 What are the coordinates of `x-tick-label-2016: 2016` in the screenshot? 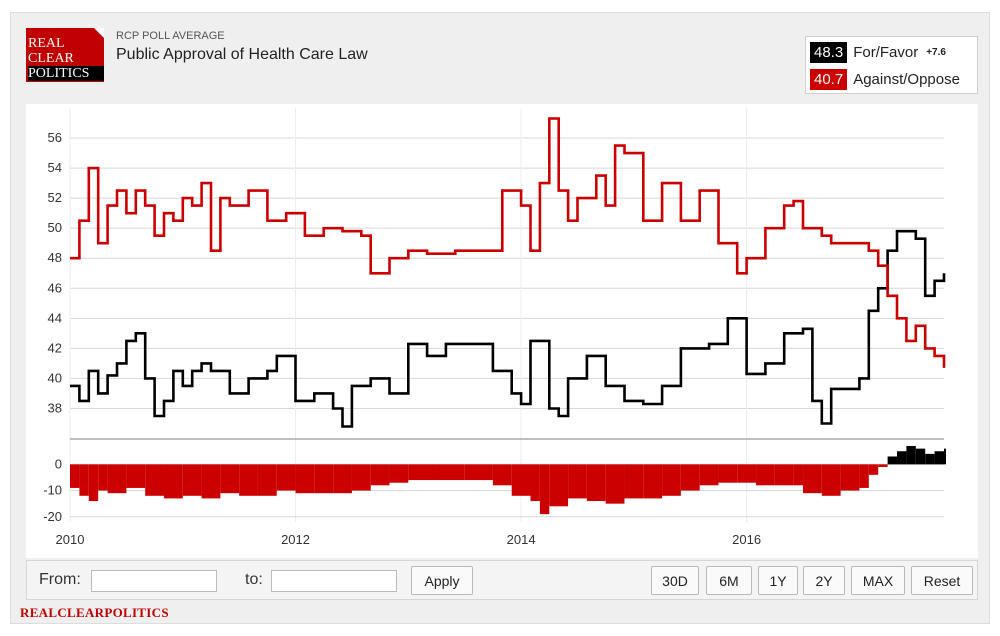 It's located at (746, 539).